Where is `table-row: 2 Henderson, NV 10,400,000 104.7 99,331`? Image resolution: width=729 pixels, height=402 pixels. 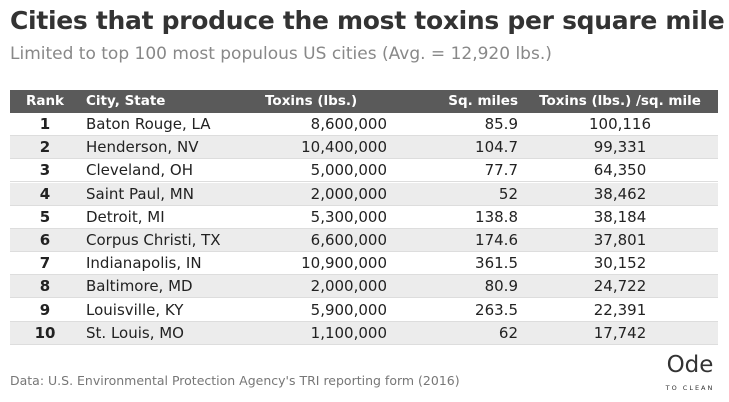 table-row: 2 Henderson, NV 10,400,000 104.7 99,331 is located at coordinates (364, 148).